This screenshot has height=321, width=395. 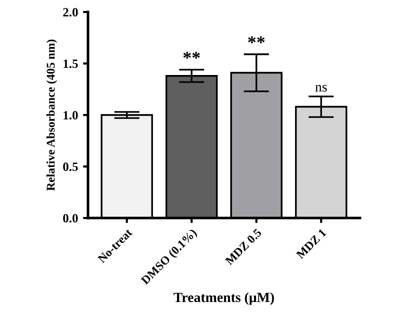 What do you see at coordinates (52, 115) in the screenshot?
I see `y-axis-title: Relative Absorbance (405 nm)` at bounding box center [52, 115].